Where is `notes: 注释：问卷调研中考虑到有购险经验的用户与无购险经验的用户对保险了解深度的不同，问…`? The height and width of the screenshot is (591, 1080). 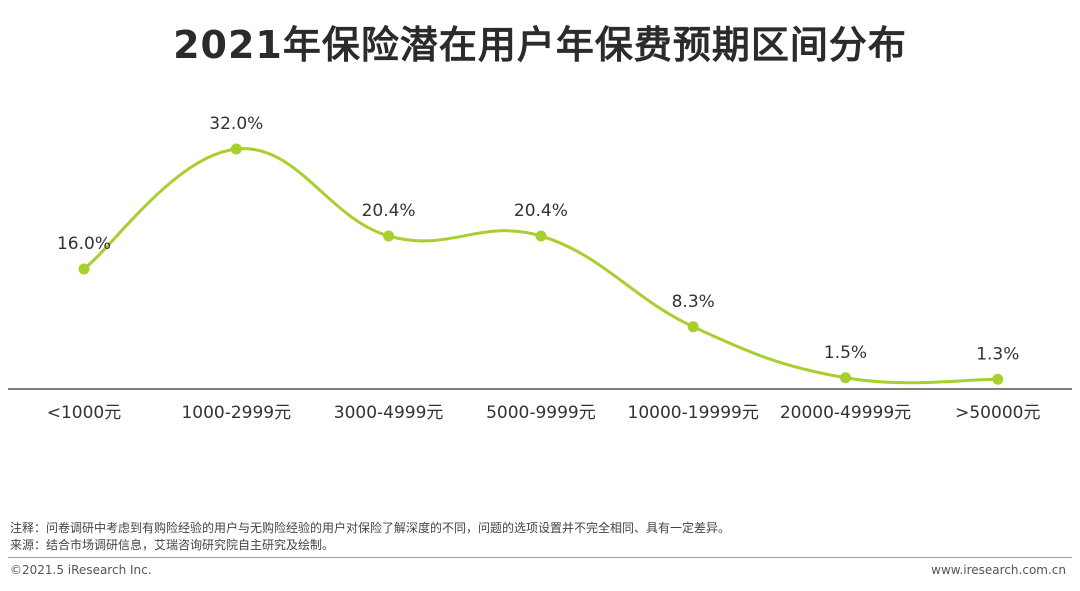
notes: 注释：问卷调研中考虑到有购险经验的用户与无购险经验的用户对保险了解深度的不同，问… is located at coordinates (370, 537).